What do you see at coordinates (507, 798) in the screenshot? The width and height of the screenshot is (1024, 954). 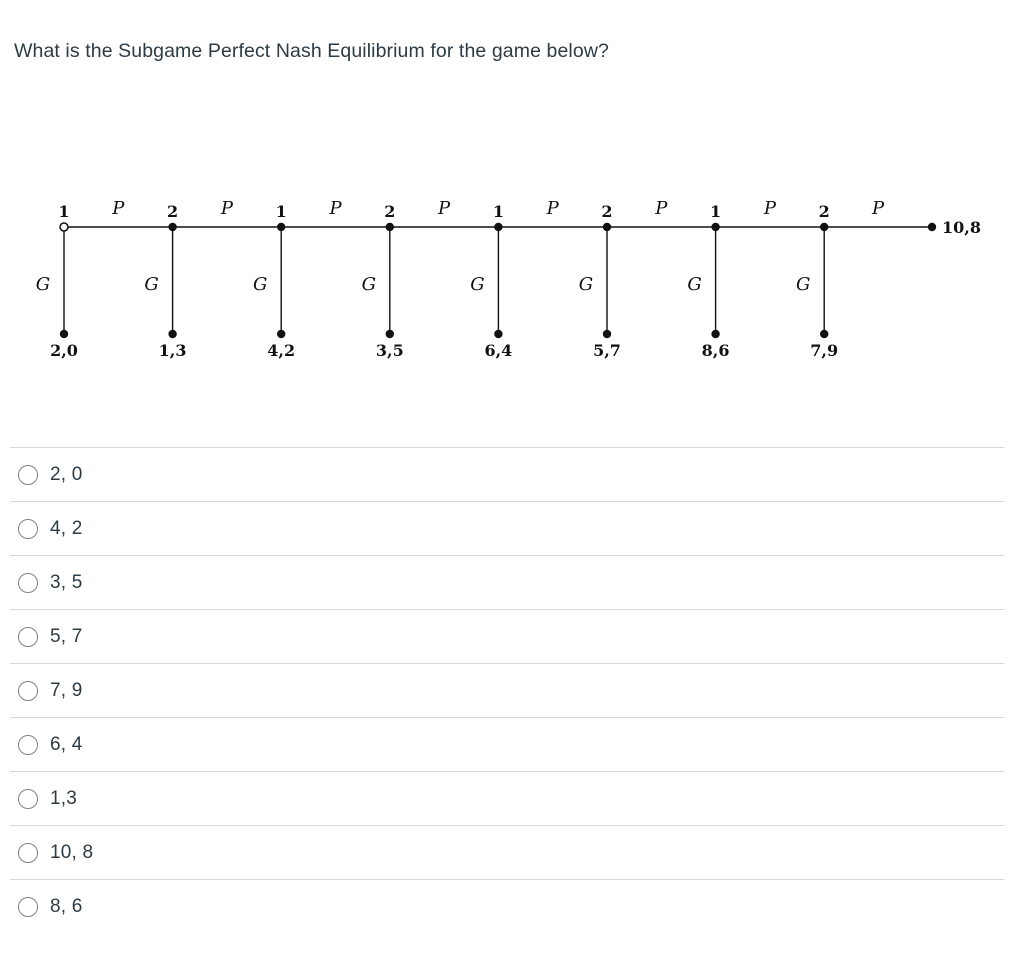 I see `answer-option-row-7: 1,3` at bounding box center [507, 798].